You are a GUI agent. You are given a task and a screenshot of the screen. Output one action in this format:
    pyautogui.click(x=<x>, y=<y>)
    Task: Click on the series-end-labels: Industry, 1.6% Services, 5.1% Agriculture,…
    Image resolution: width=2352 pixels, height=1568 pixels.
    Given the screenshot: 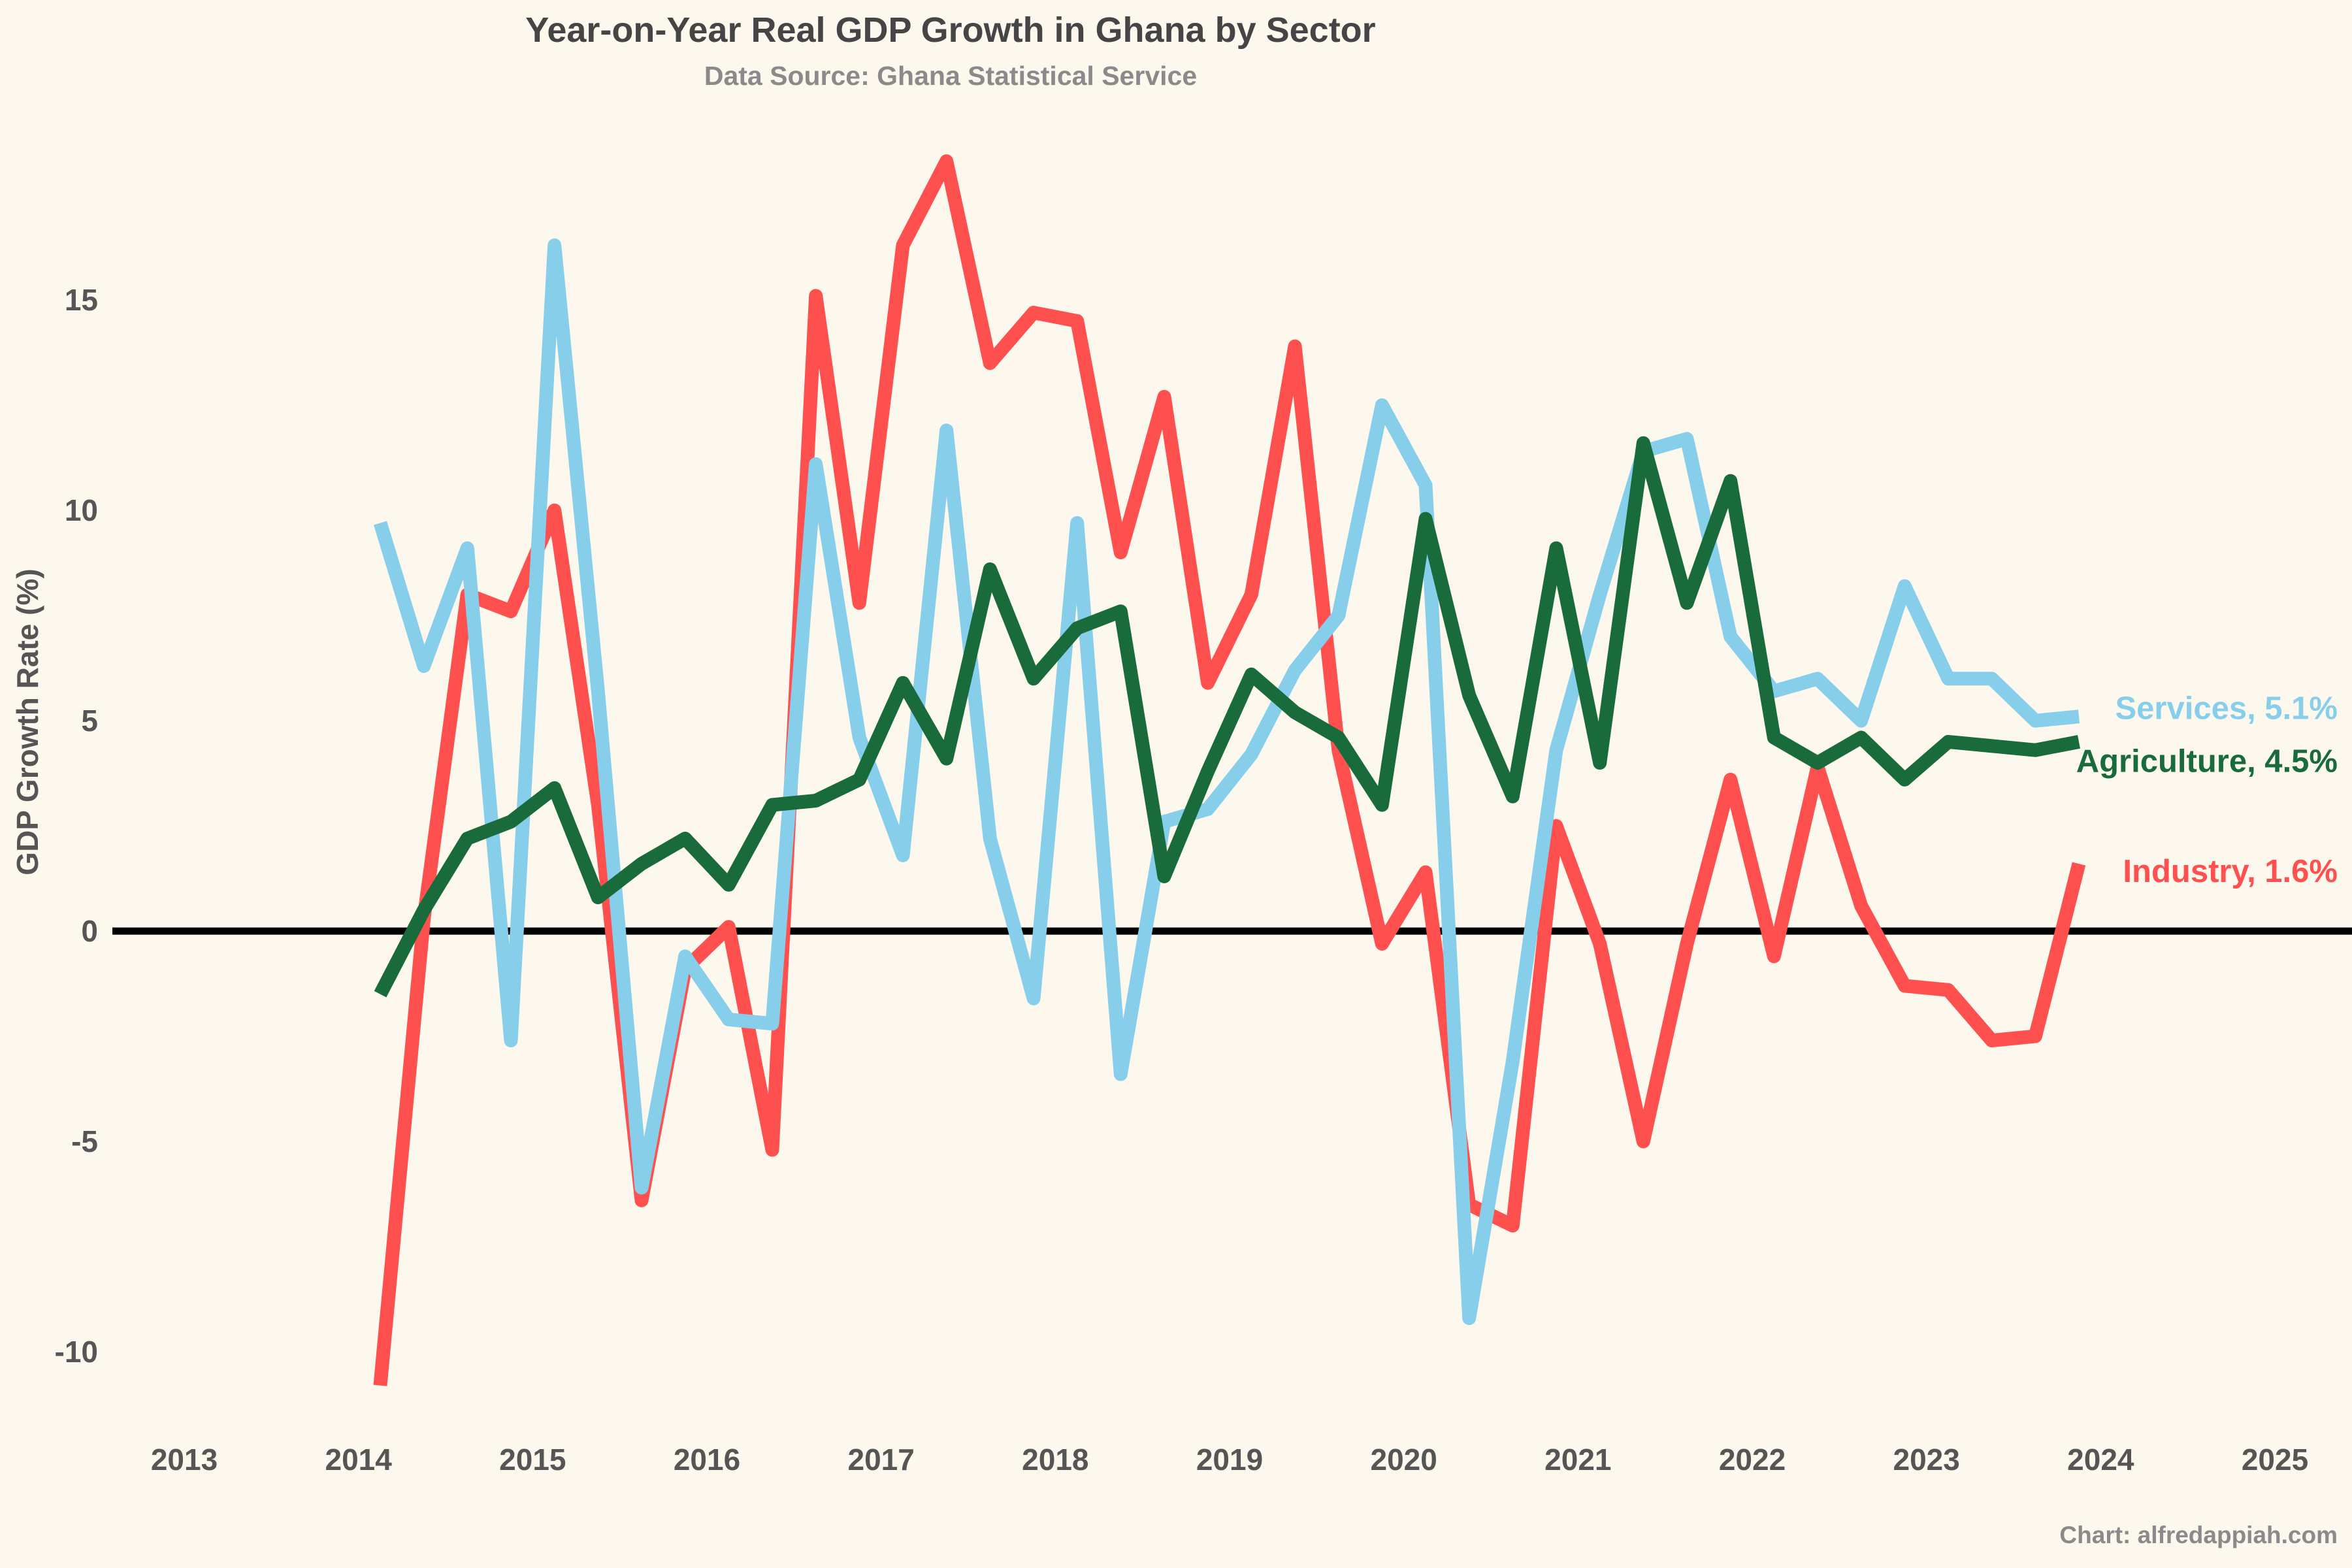 What is the action you would take?
    pyautogui.click(x=2207, y=790)
    